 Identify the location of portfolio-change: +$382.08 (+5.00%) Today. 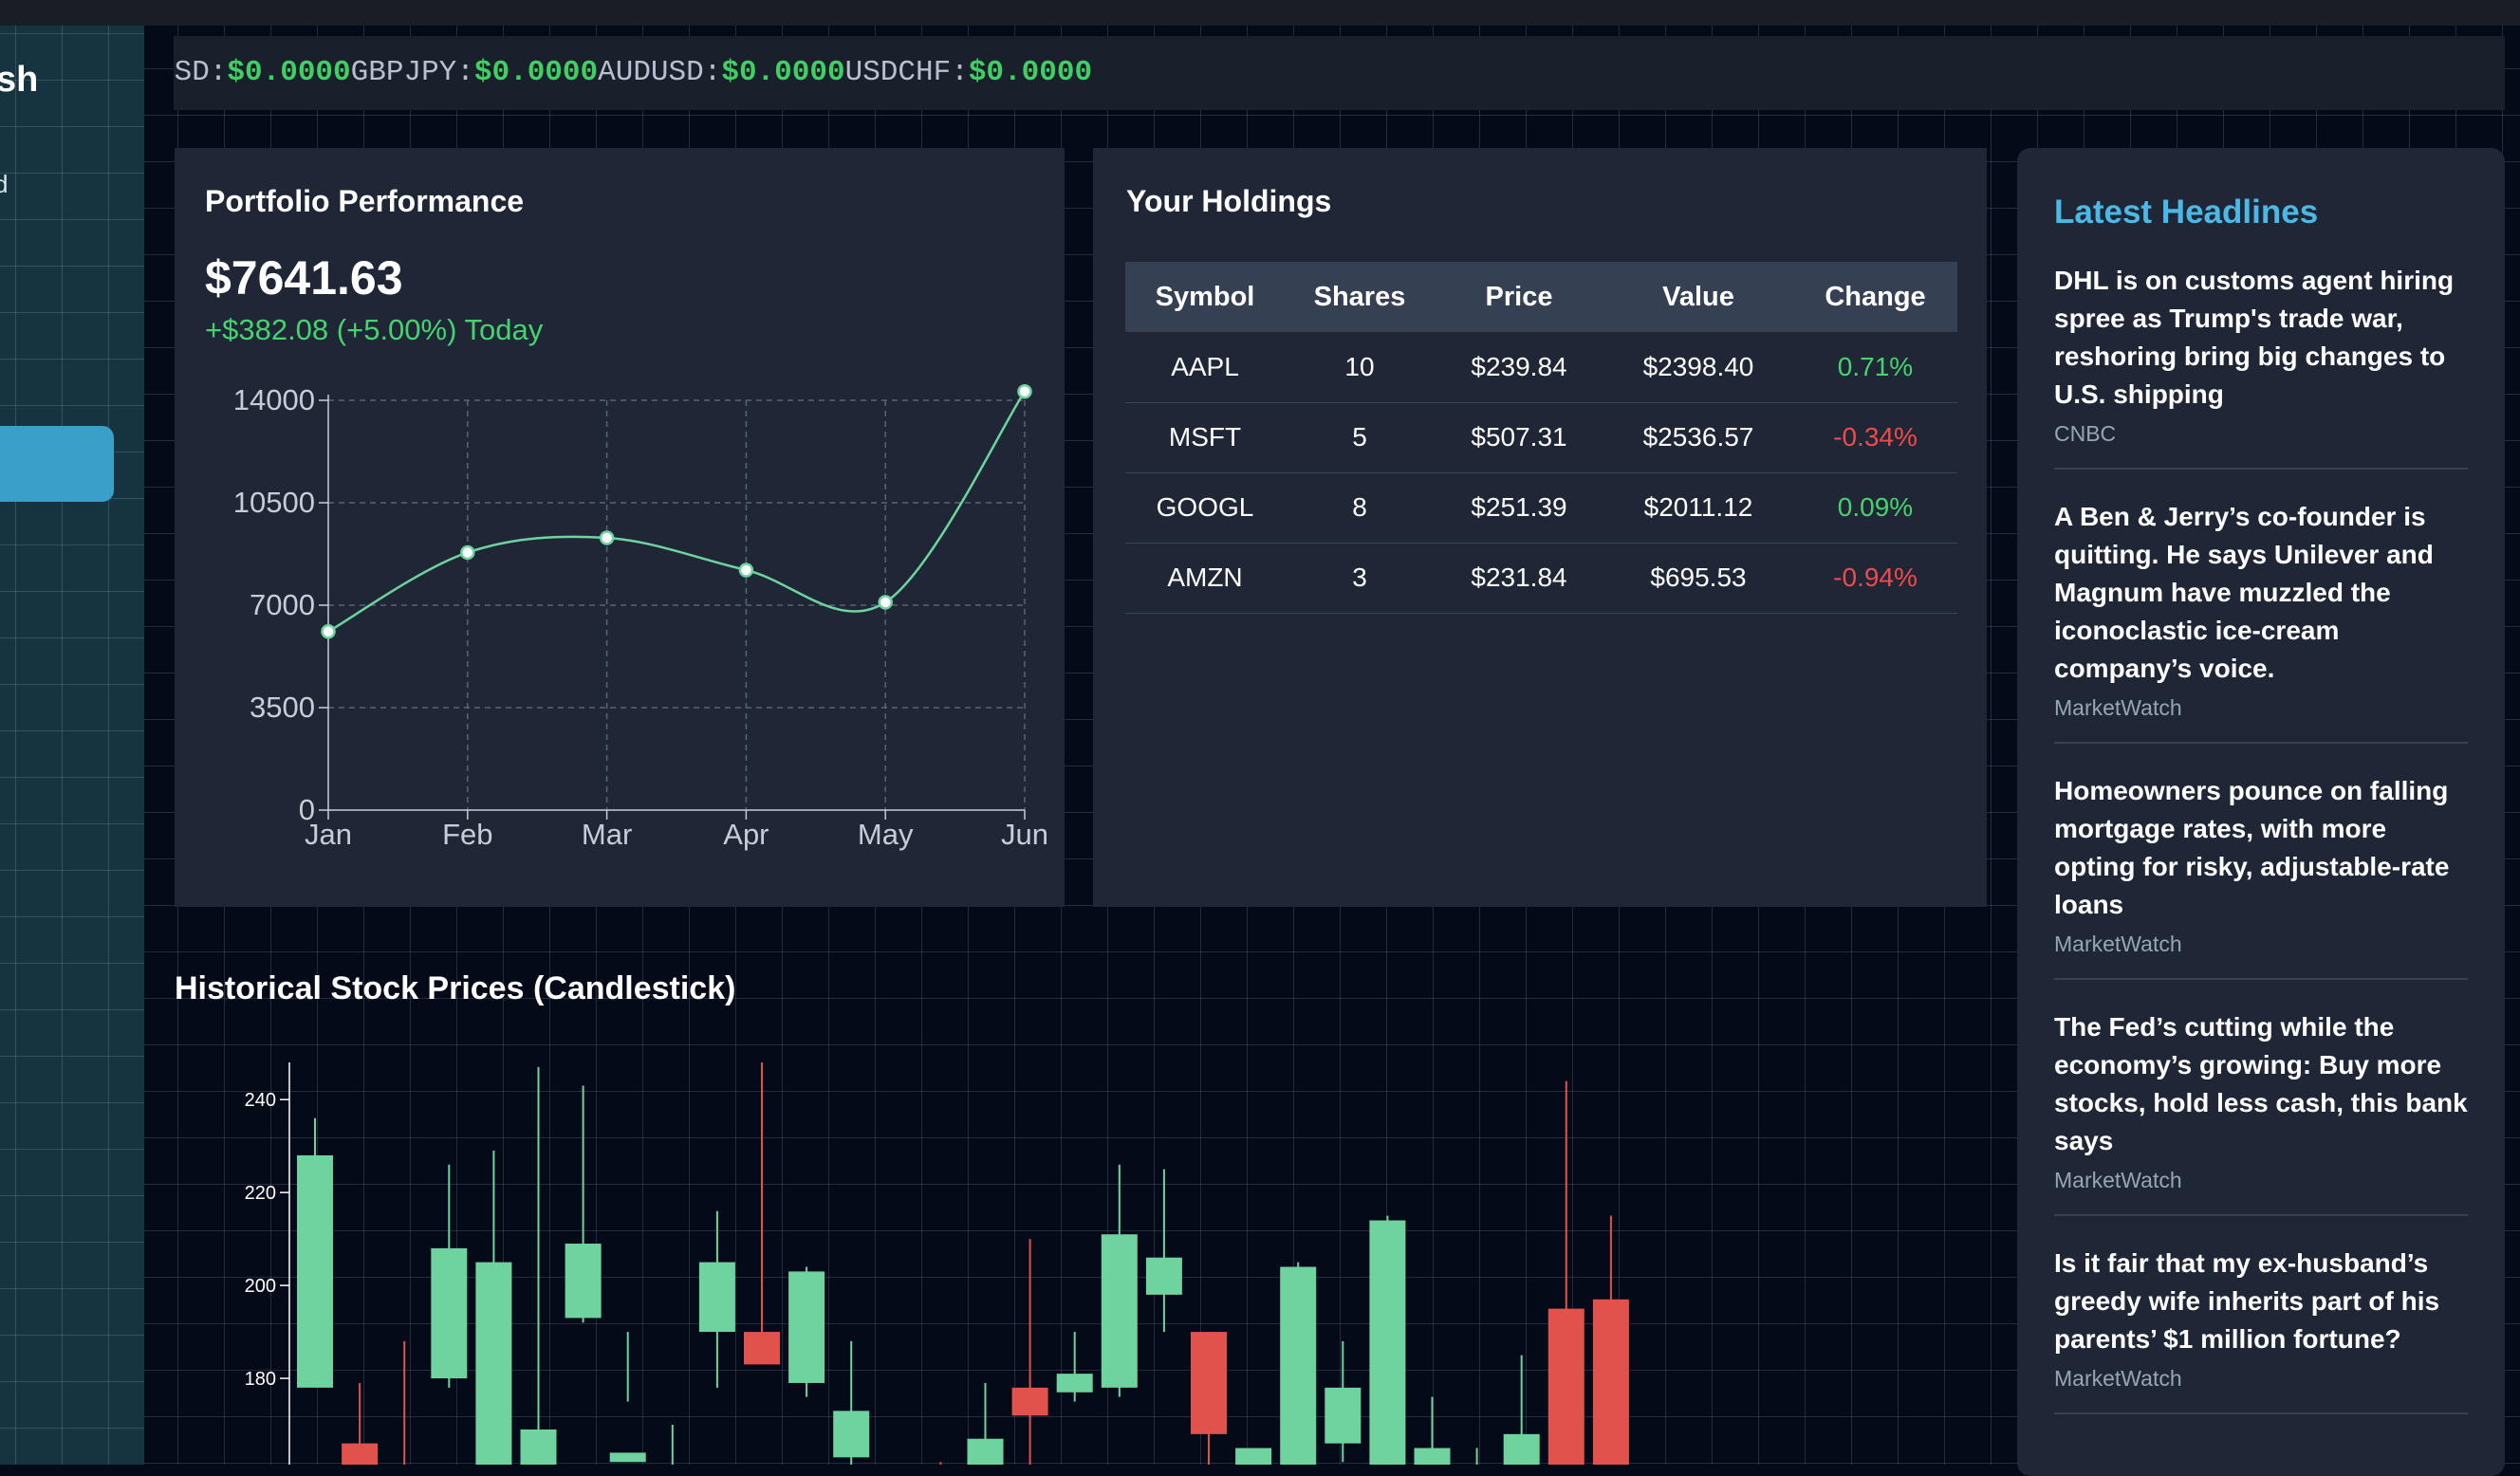
(374, 330).